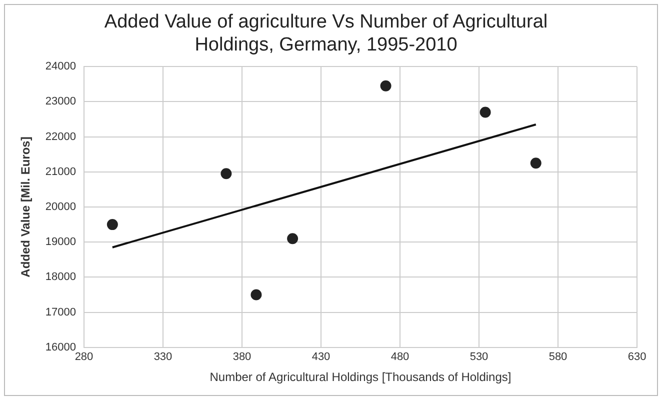 This screenshot has height=400, width=662. What do you see at coordinates (361, 377) in the screenshot?
I see `x-axis-title: Number of Agricultural Holdings [Thousands of Holdings]` at bounding box center [361, 377].